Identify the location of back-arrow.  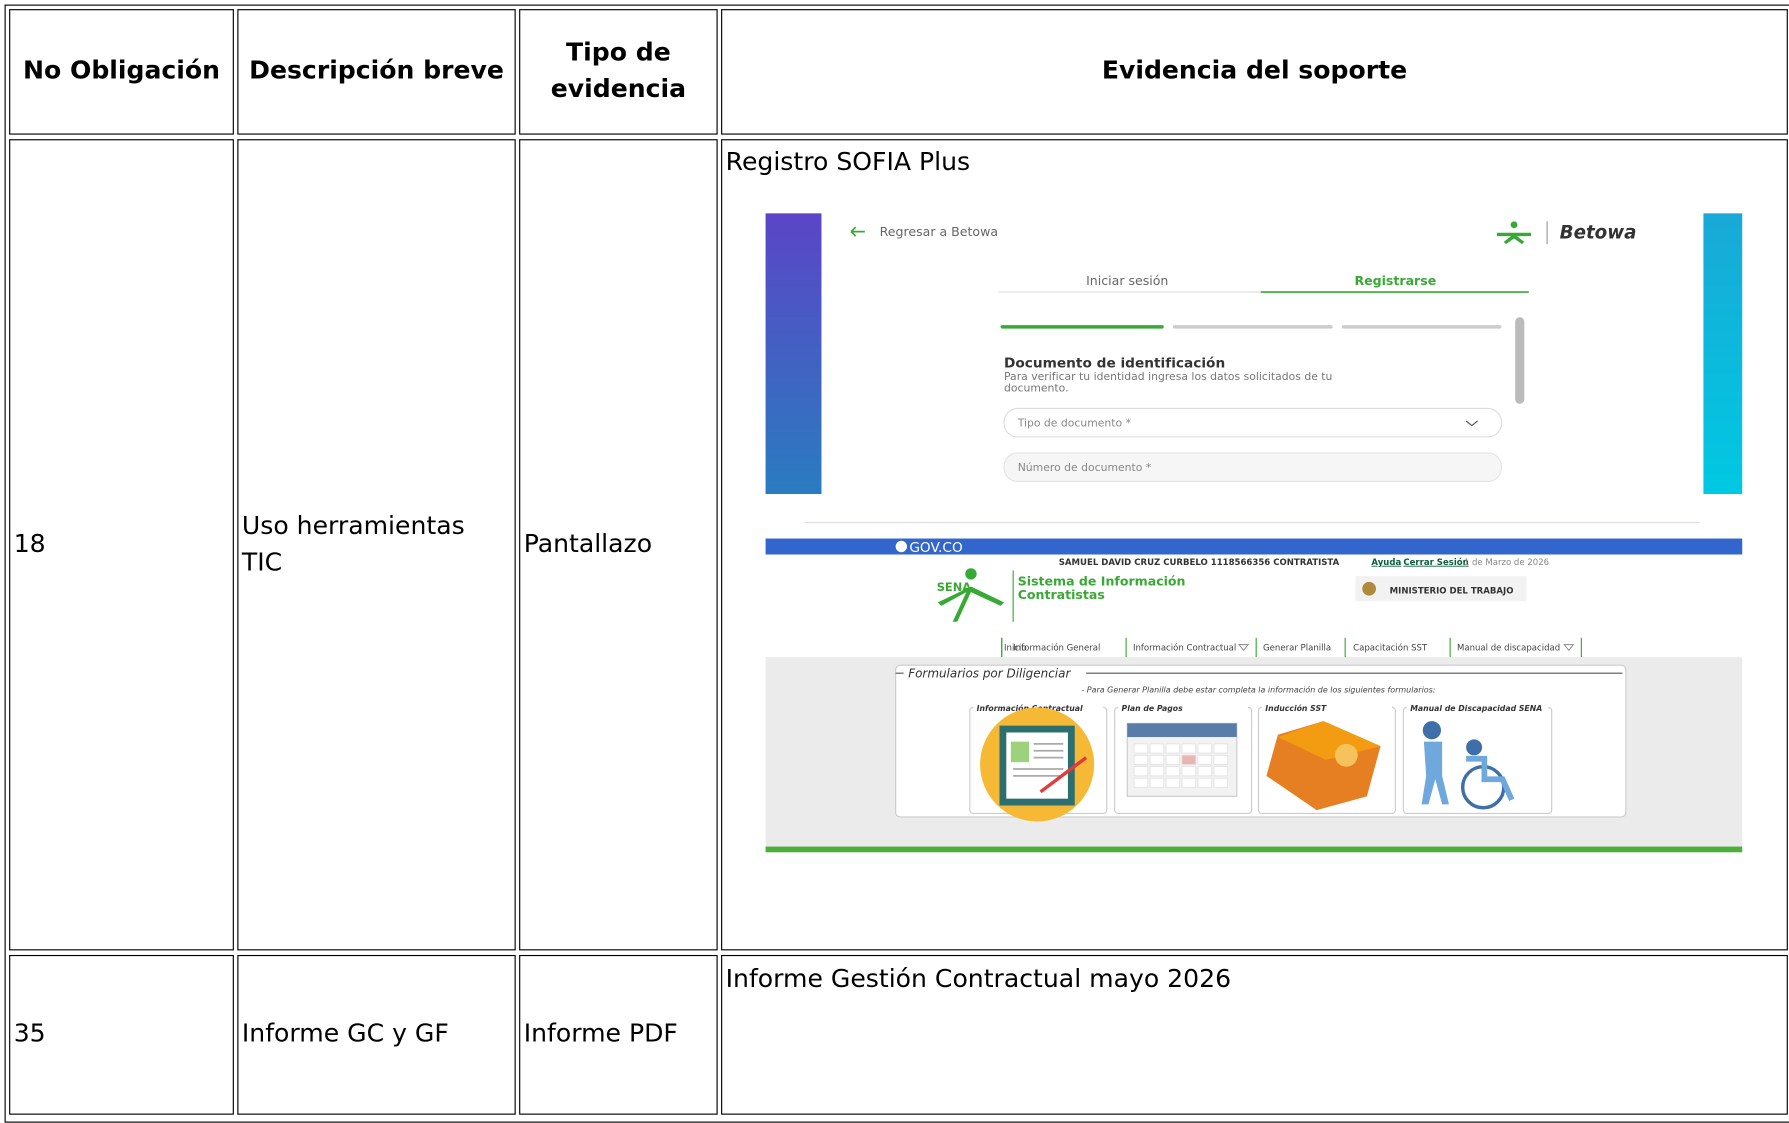
(857, 231).